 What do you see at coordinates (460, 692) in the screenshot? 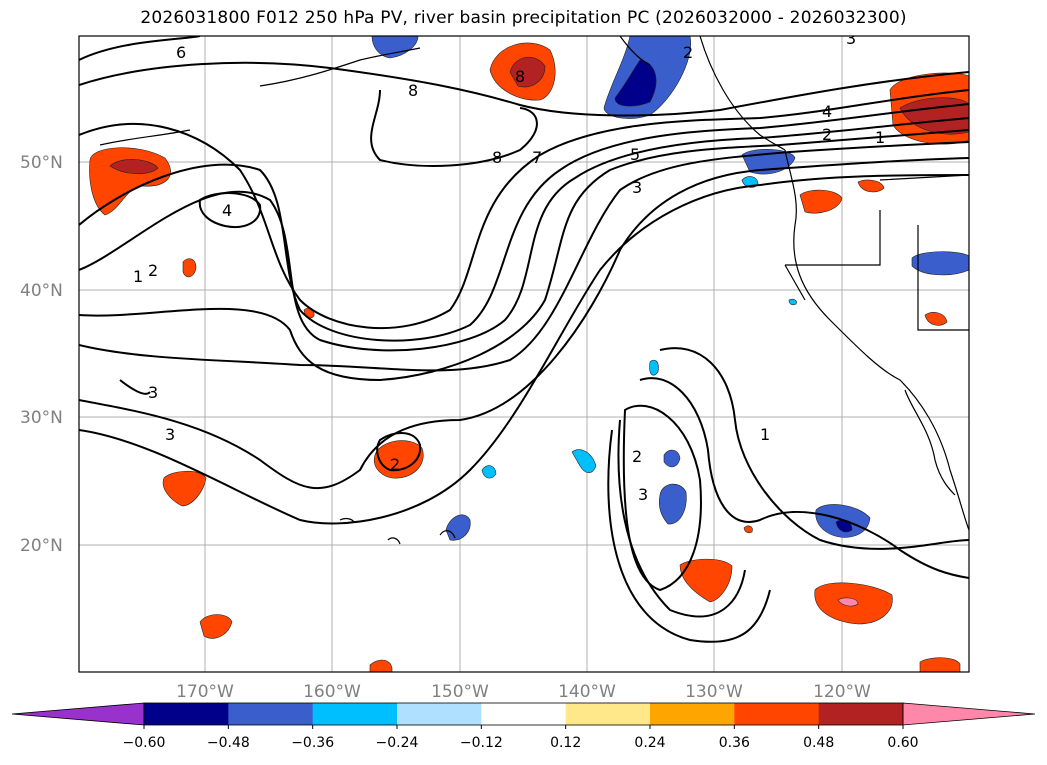
I see `lon-label: 150°W` at bounding box center [460, 692].